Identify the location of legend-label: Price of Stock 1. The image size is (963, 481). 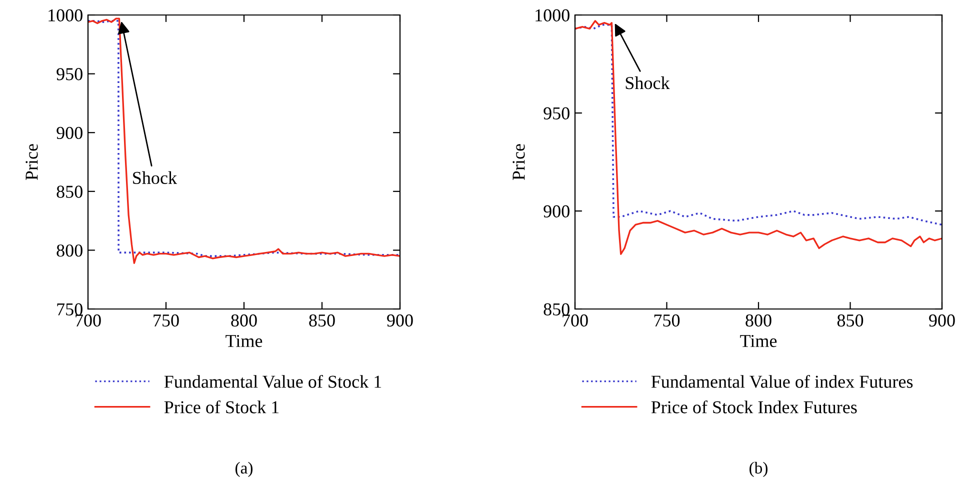
(221, 407).